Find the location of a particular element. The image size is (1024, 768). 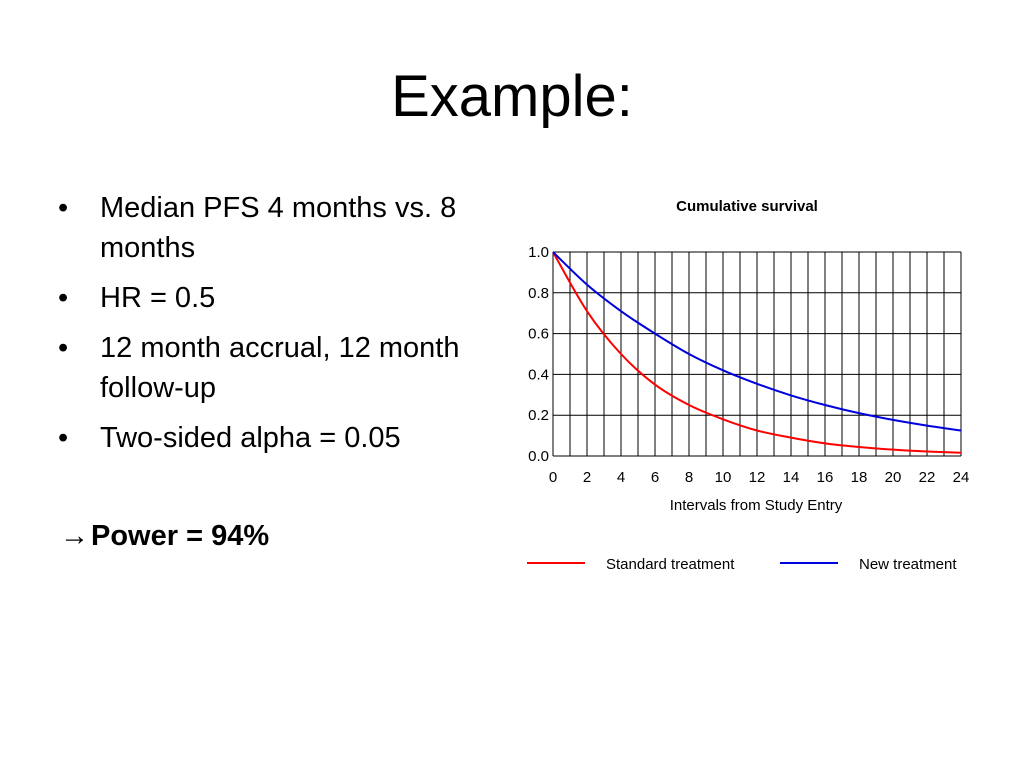

legend-label: New treatment is located at coordinates (908, 564).